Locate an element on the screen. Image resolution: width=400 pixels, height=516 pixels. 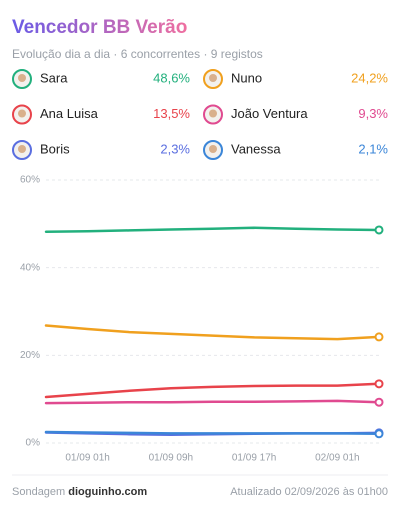
footer-source: Sondagem dioguinho.com is located at coordinates (79, 492).